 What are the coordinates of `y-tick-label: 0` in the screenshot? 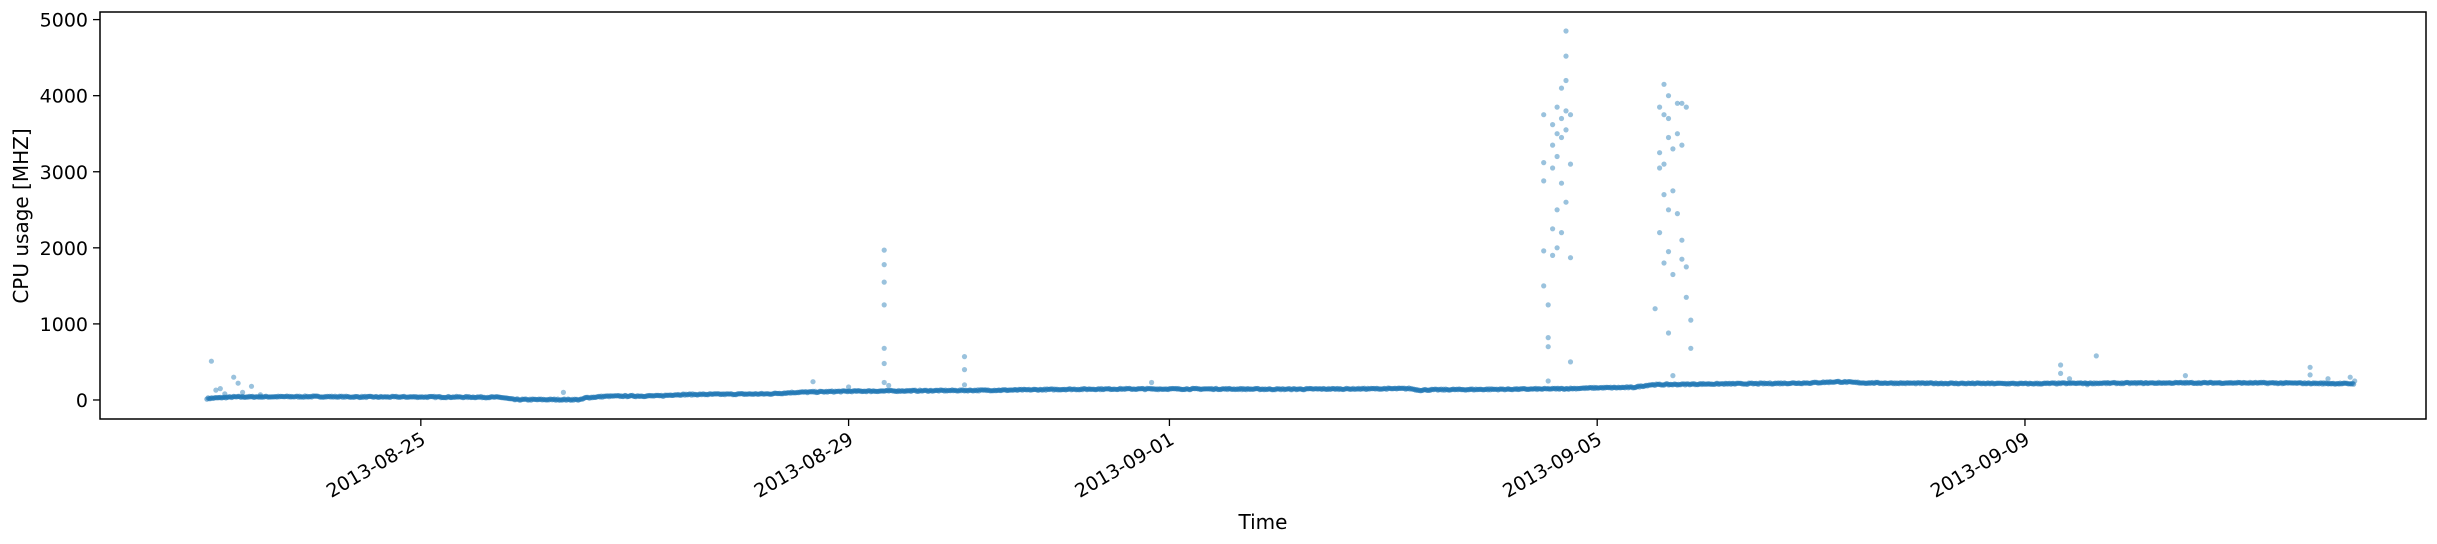 It's located at (82, 401).